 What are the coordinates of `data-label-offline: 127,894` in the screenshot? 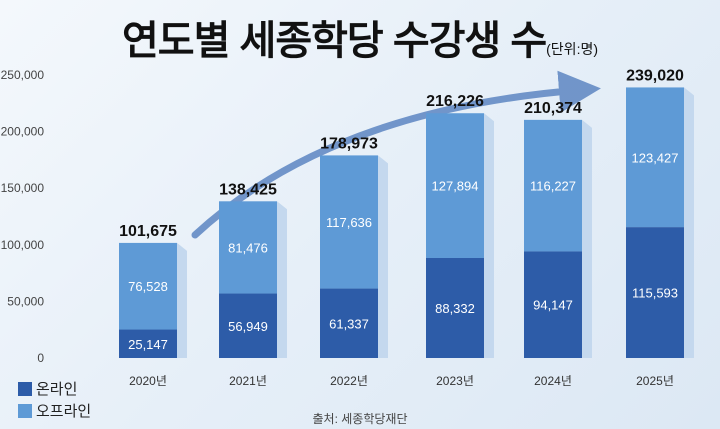 It's located at (455, 186).